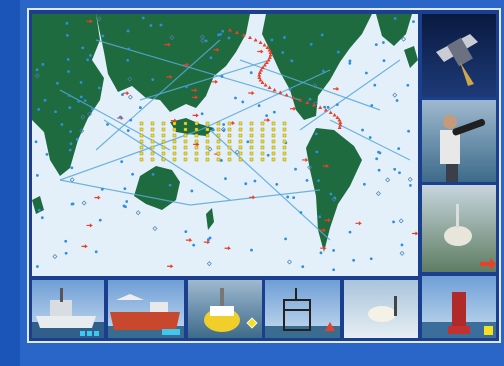  I want to click on ship-cabin, so click(159, 307).